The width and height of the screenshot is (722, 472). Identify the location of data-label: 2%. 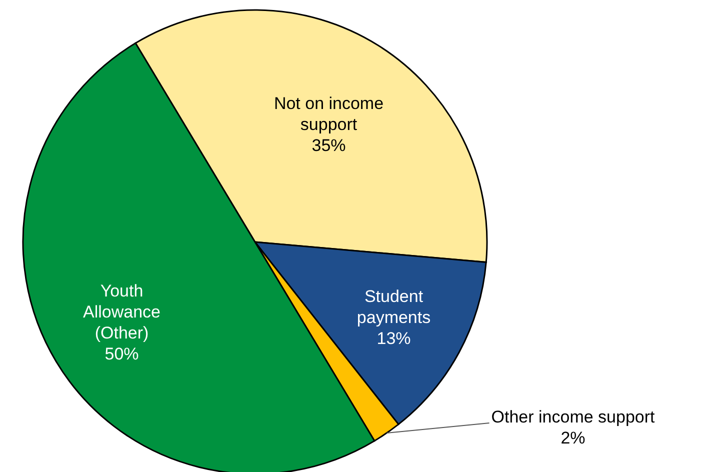
(573, 438).